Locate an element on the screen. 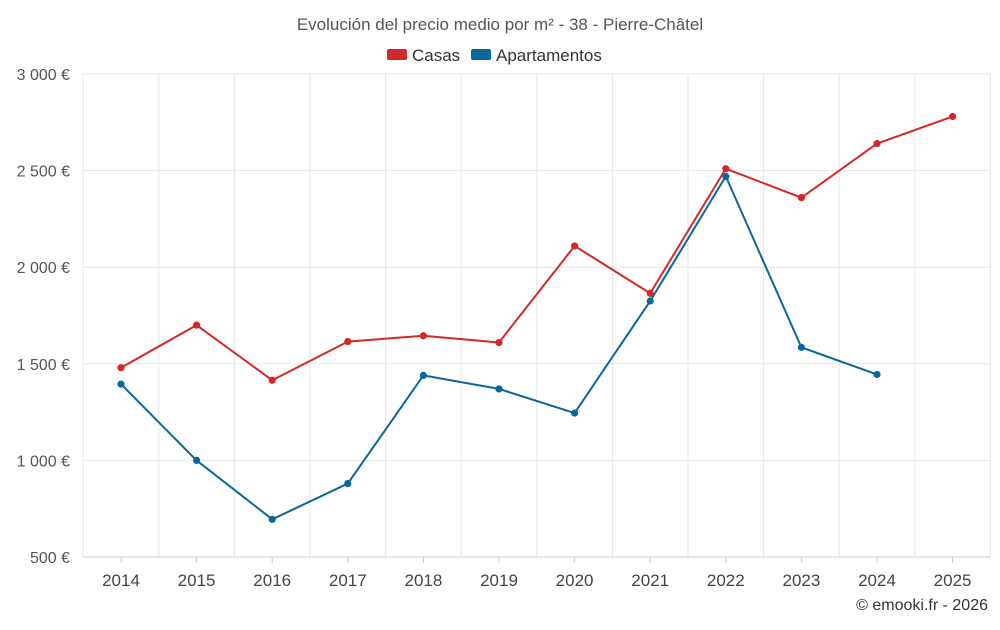 Image resolution: width=1000 pixels, height=630 pixels. y-tick-label: 2 500 € is located at coordinates (43, 172).